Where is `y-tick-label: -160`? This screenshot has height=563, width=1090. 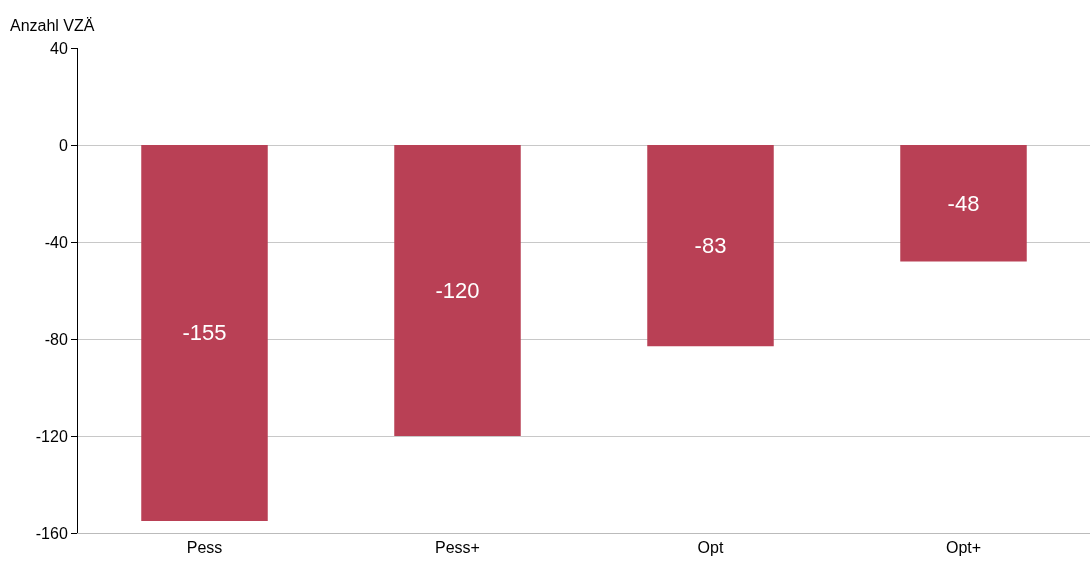
y-tick-label: -160 is located at coordinates (51, 533).